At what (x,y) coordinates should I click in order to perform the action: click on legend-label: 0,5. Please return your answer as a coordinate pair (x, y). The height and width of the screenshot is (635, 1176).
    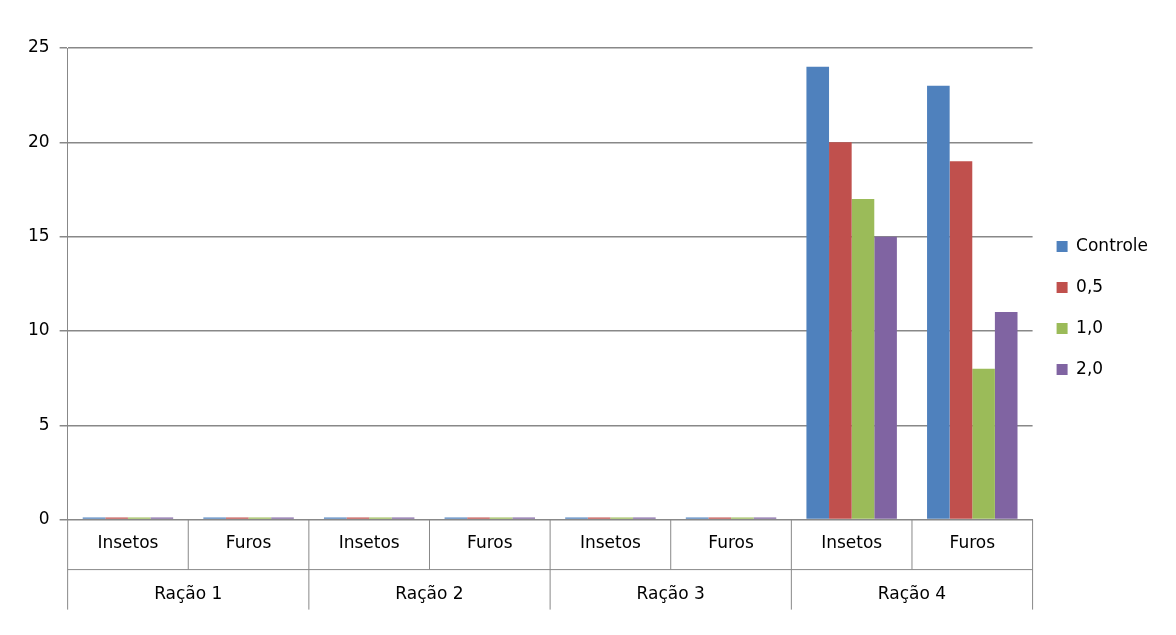
    Looking at the image, I should click on (1090, 285).